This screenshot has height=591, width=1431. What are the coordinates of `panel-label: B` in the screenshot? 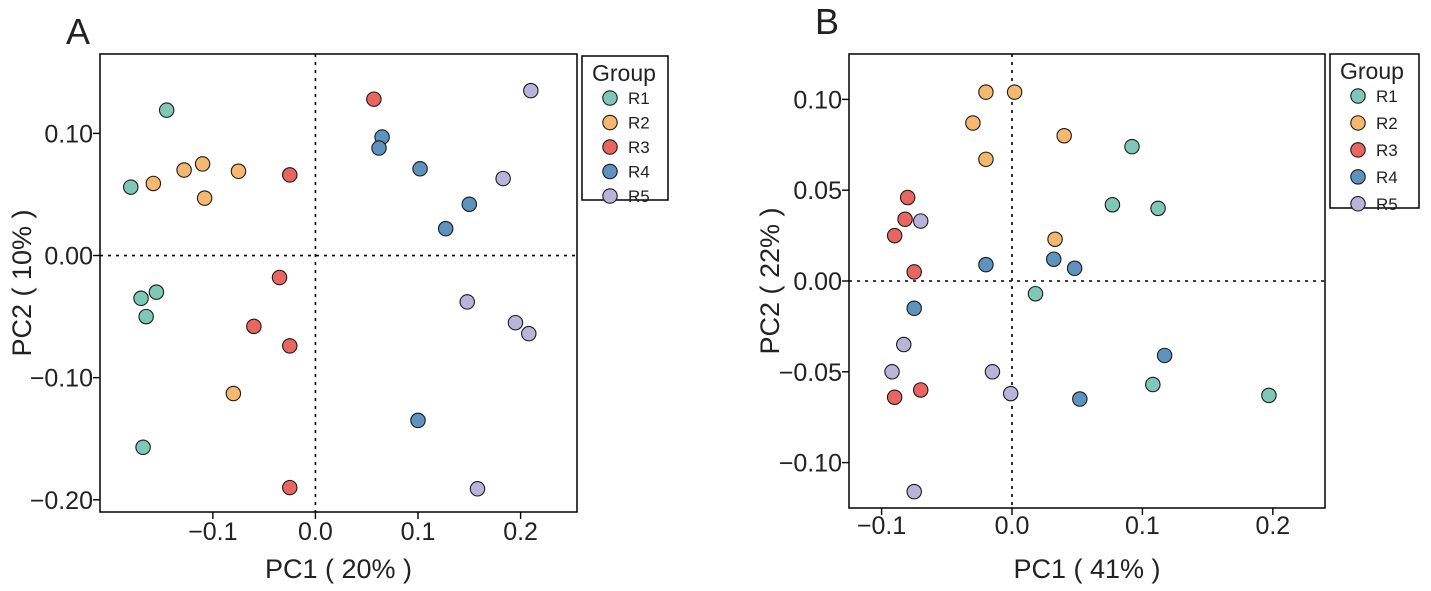 It's located at (827, 21).